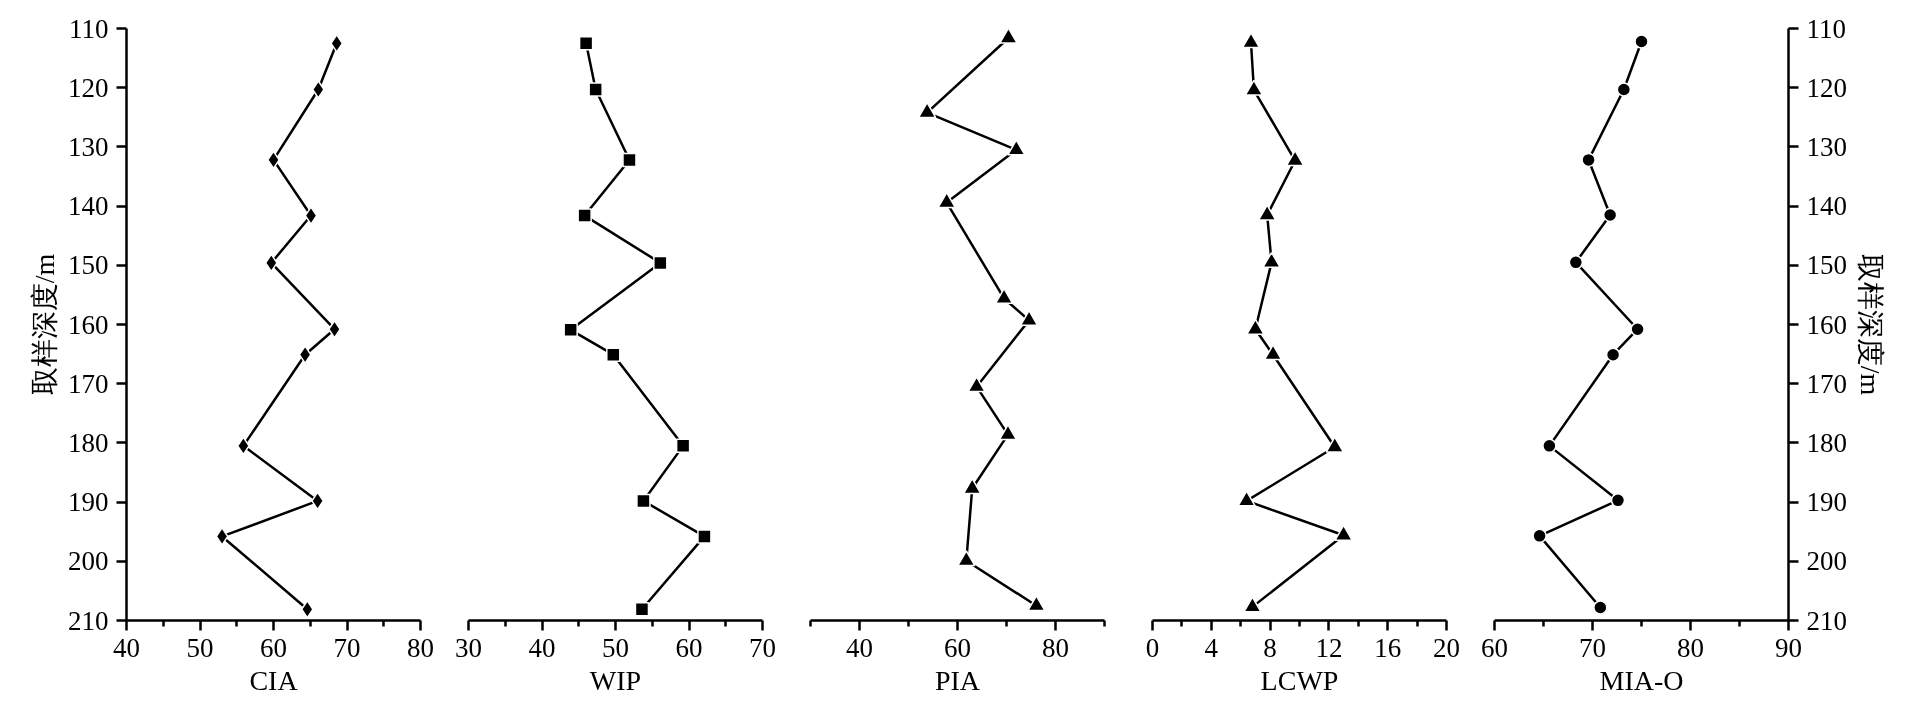 This screenshot has width=1918, height=726. What do you see at coordinates (1826, 620) in the screenshot?
I see `y2-tick-label: 210` at bounding box center [1826, 620].